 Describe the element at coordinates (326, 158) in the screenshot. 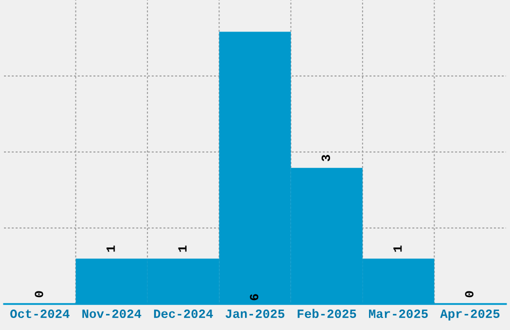

I see `data-label: 3` at that location.